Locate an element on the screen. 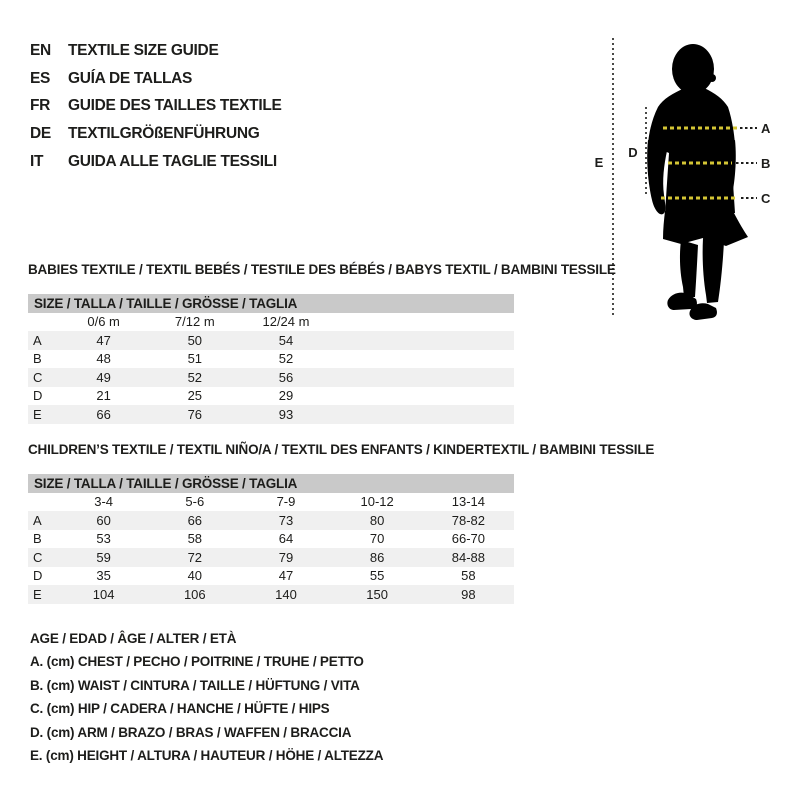 The width and height of the screenshot is (800, 800). size-cell: 55 is located at coordinates (377, 576).